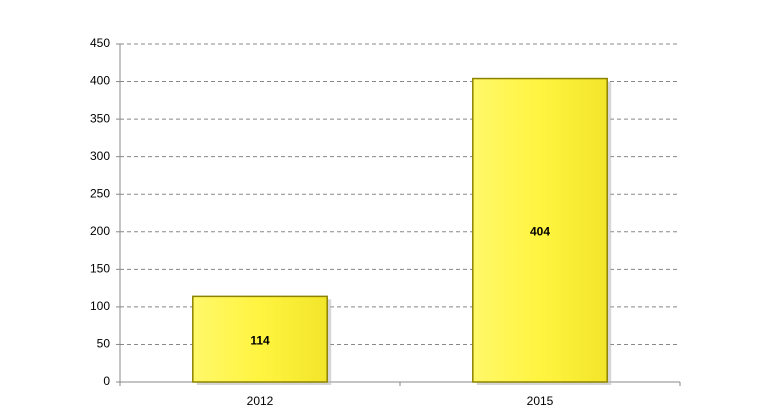 The height and width of the screenshot is (415, 780). Describe the element at coordinates (100, 231) in the screenshot. I see `y-tick-label: 200` at that location.